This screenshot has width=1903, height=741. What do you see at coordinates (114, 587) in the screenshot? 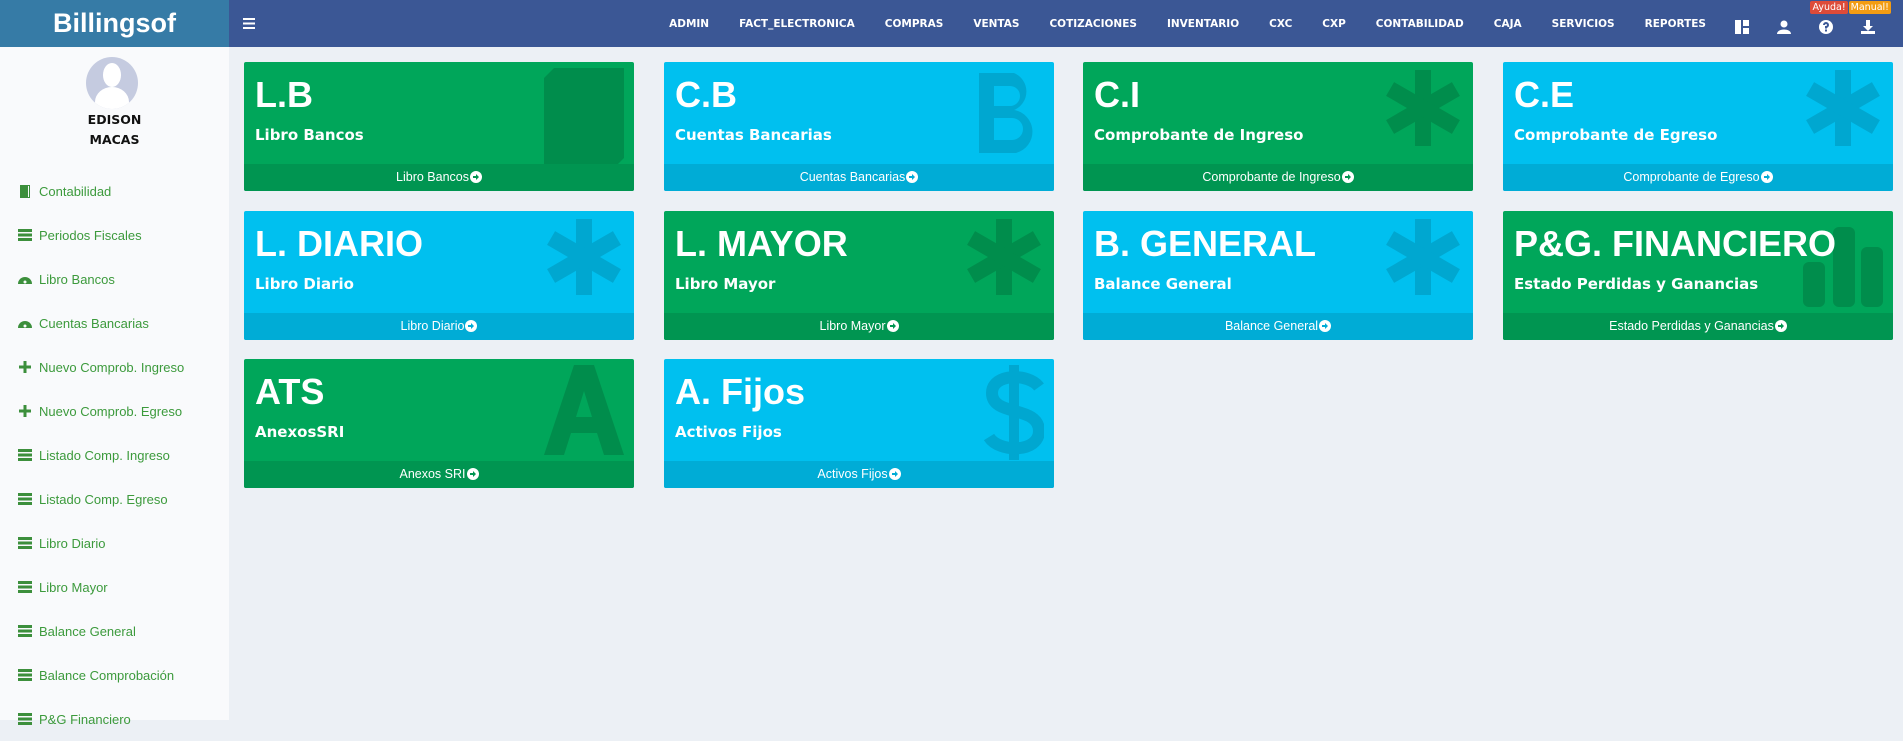
I see `sidebar-item: Libro Mayor` at bounding box center [114, 587].